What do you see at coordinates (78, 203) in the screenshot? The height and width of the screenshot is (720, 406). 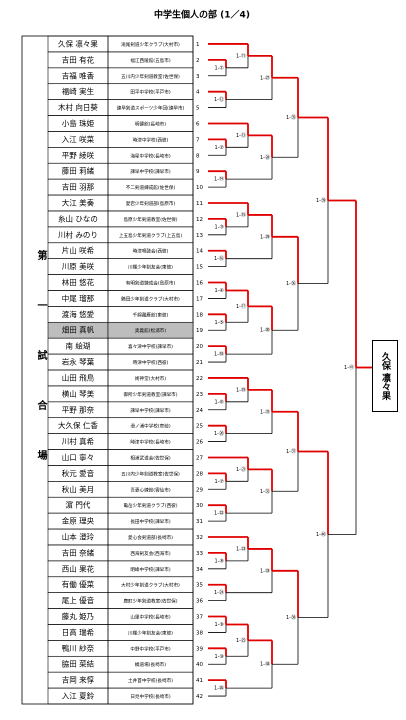 I see `entrant-name: 大江 美奏` at bounding box center [78, 203].